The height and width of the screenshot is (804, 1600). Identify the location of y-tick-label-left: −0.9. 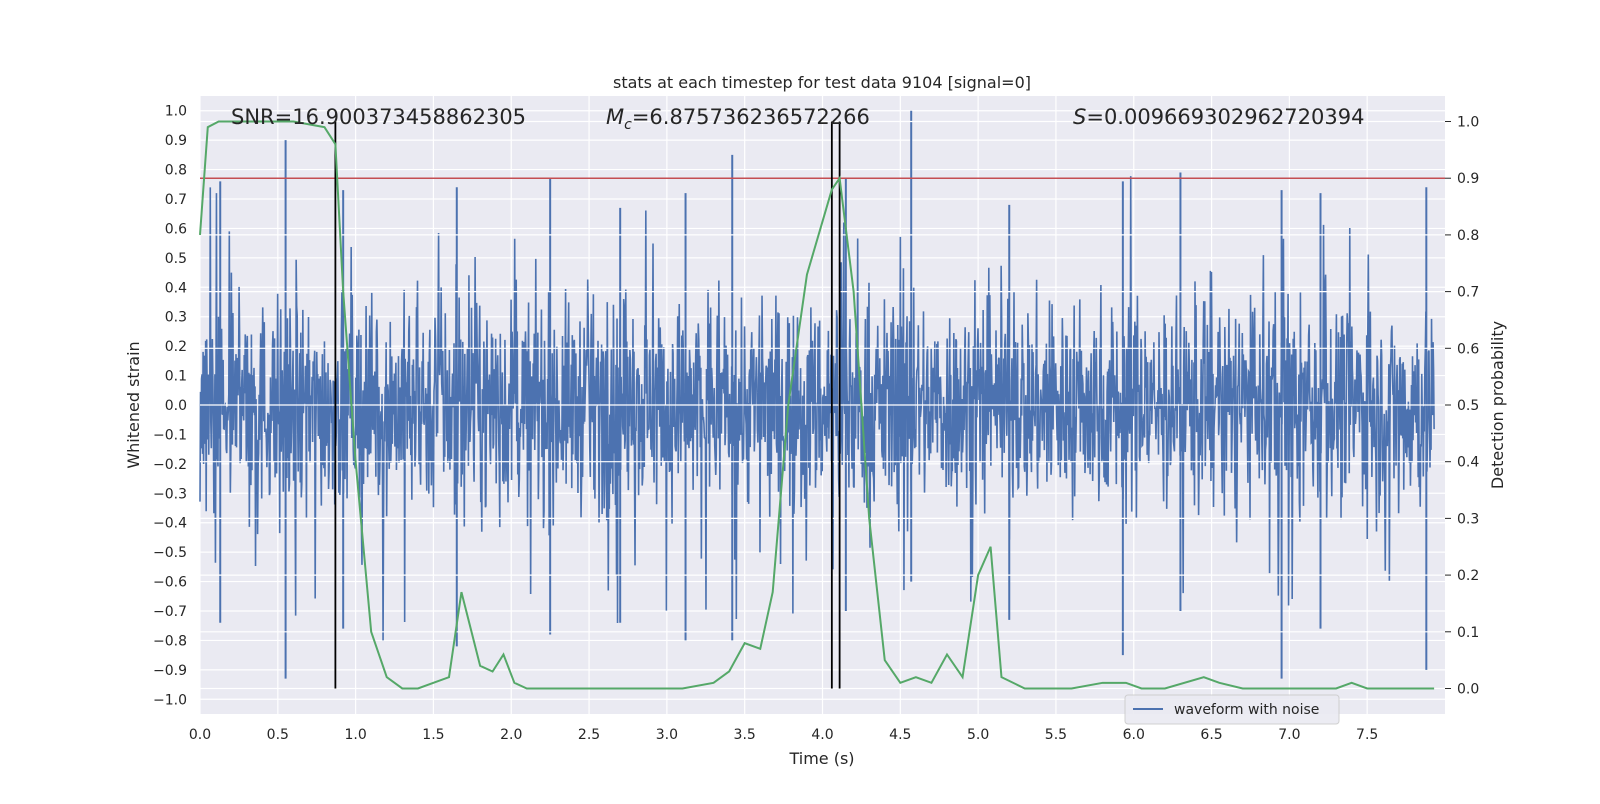
(170, 671).